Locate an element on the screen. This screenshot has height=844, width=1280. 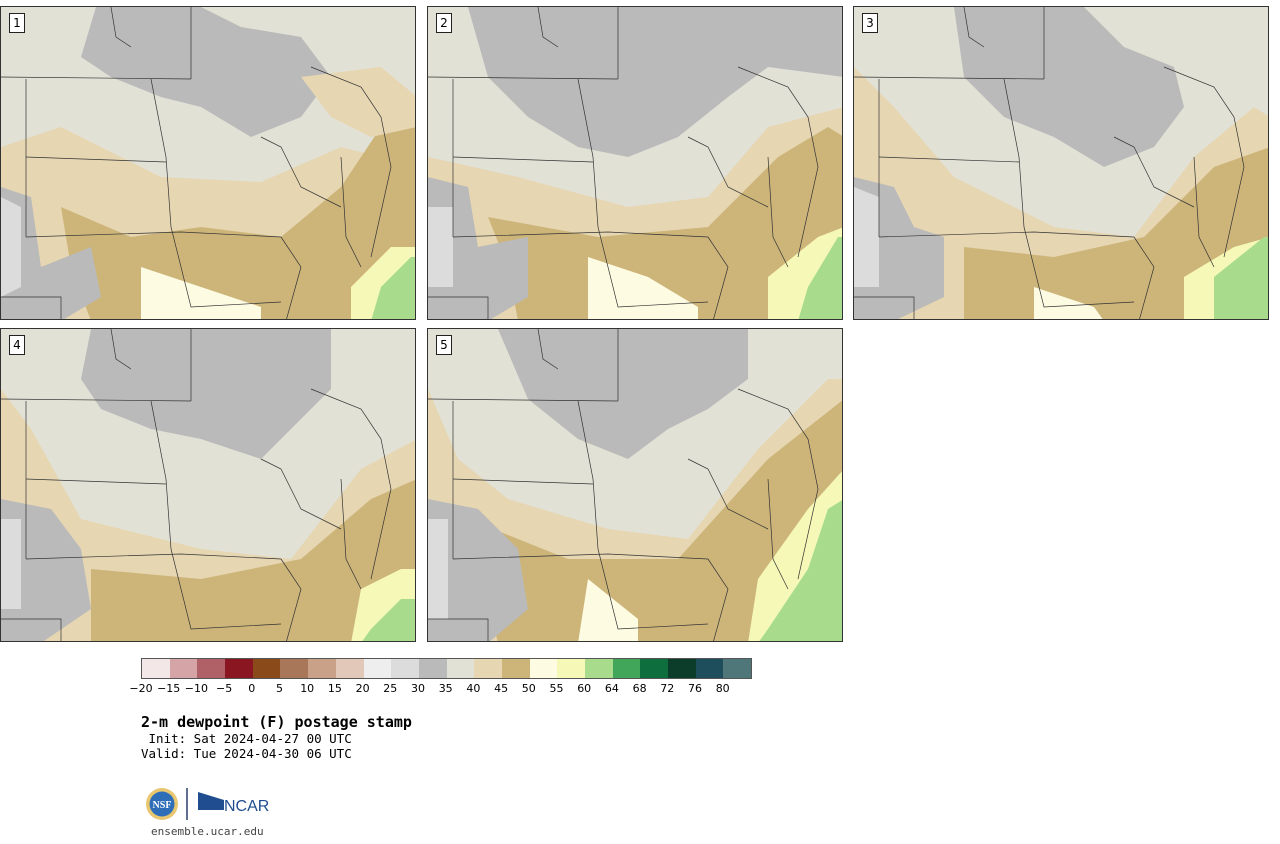
colorbar-tick-label: 68 is located at coordinates (639, 688).